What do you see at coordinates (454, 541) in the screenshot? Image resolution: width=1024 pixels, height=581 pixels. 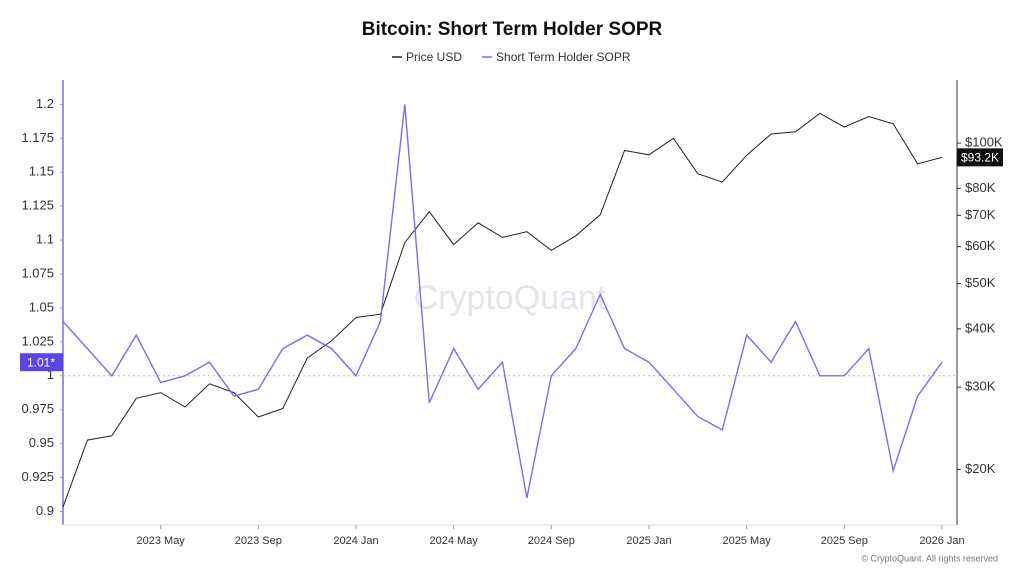 I see `x-tick-label: 2024 May` at bounding box center [454, 541].